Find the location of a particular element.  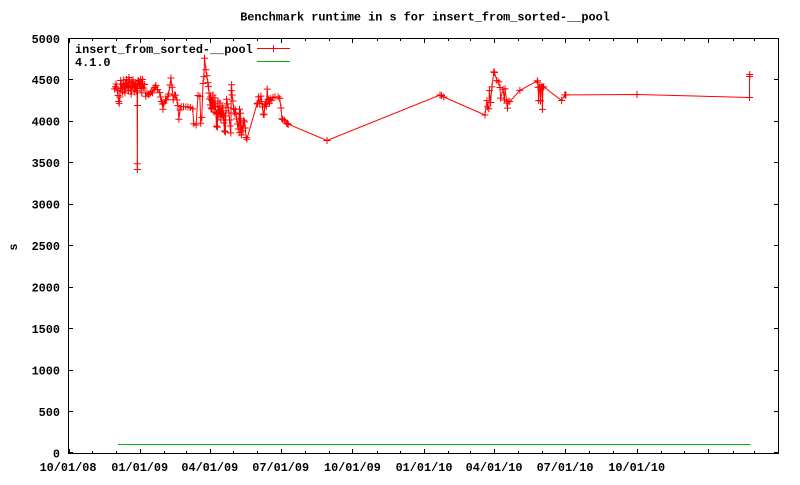

svg-text: s is located at coordinates (14, 246).